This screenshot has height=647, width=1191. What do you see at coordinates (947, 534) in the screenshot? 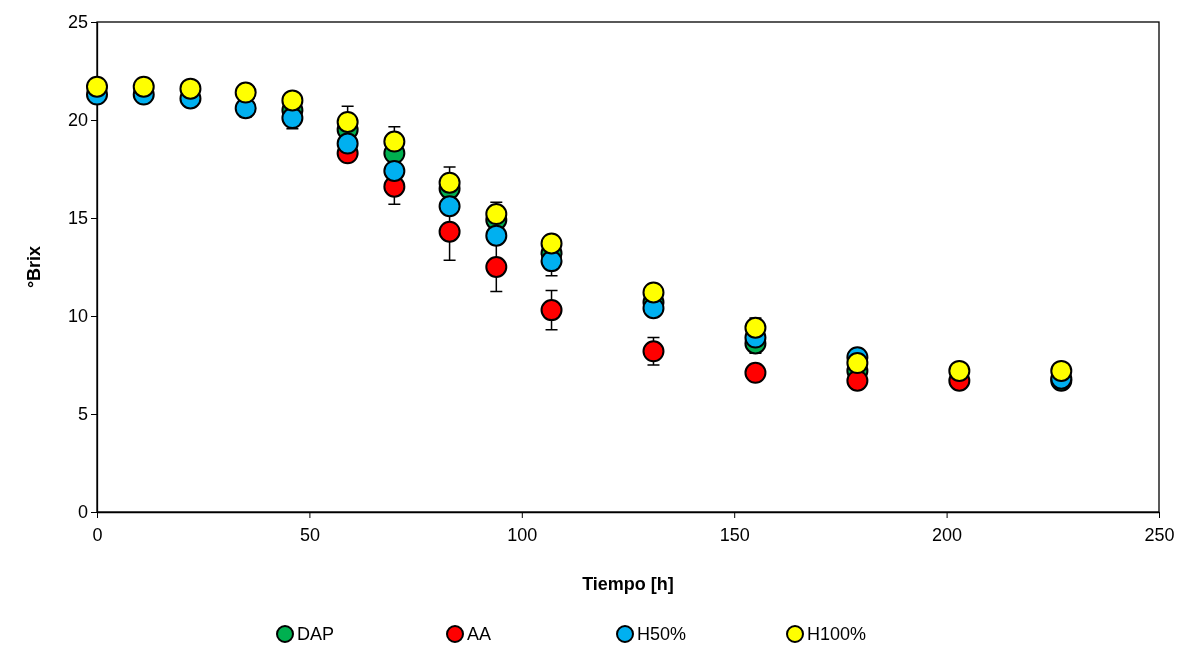
I see `x-tick-label: 200` at bounding box center [947, 534].